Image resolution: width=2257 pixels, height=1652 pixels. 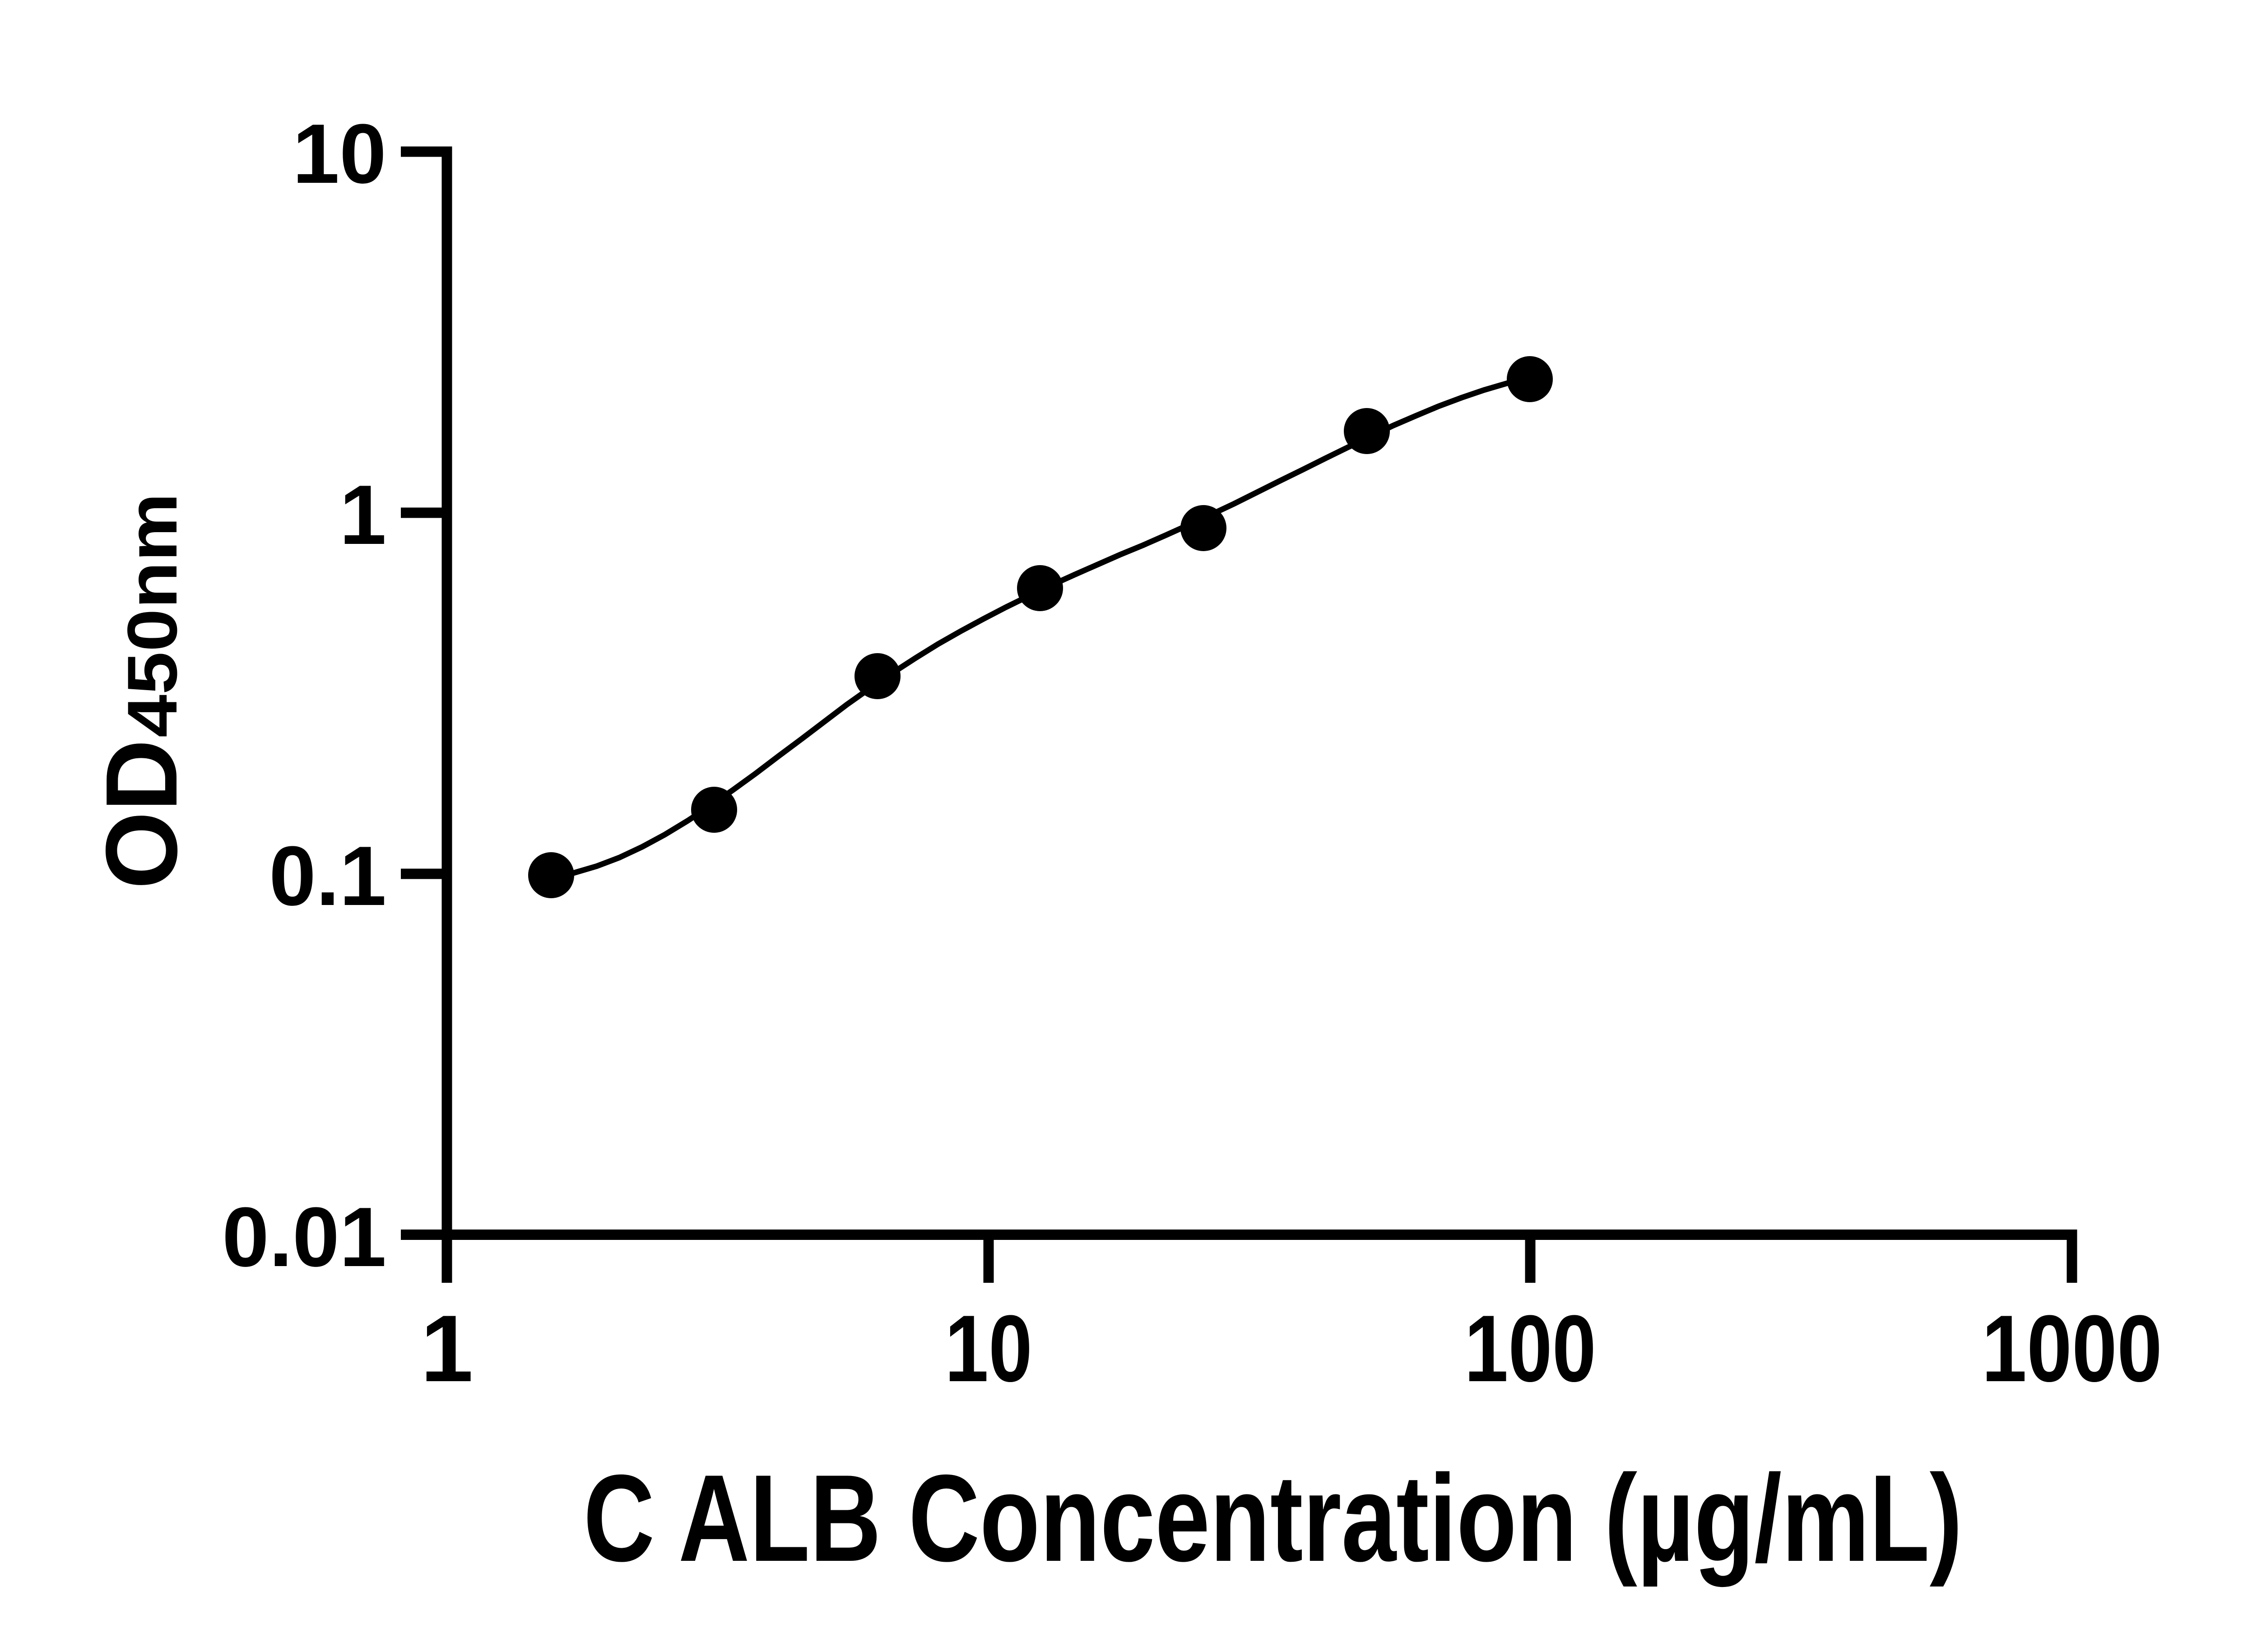 What do you see at coordinates (141, 814) in the screenshot?
I see `svg-text: OD` at bounding box center [141, 814].